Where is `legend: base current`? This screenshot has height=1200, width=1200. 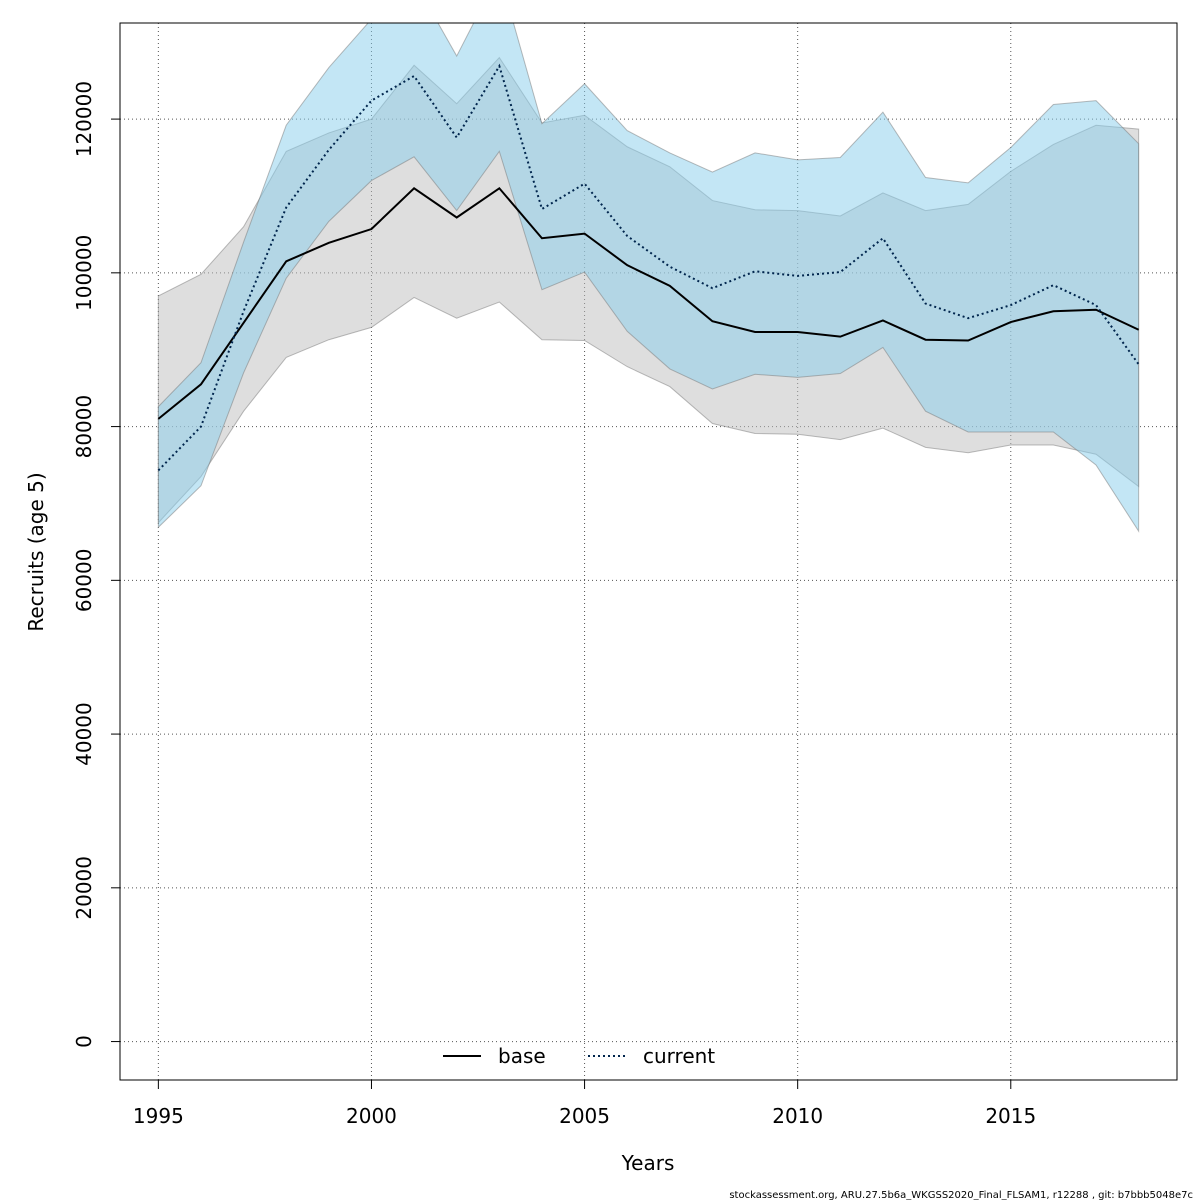 legend: base current is located at coordinates (579, 1056).